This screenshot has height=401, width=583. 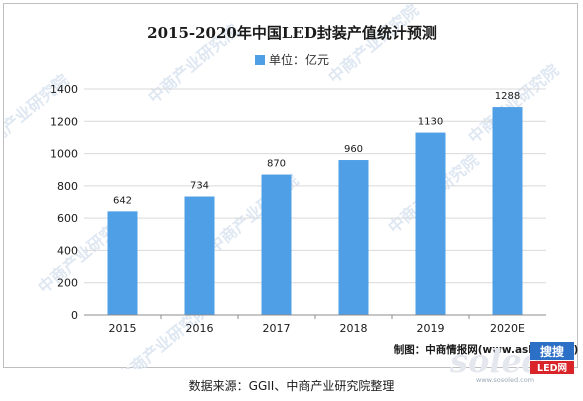 I want to click on legend-swatch, so click(x=260, y=60).